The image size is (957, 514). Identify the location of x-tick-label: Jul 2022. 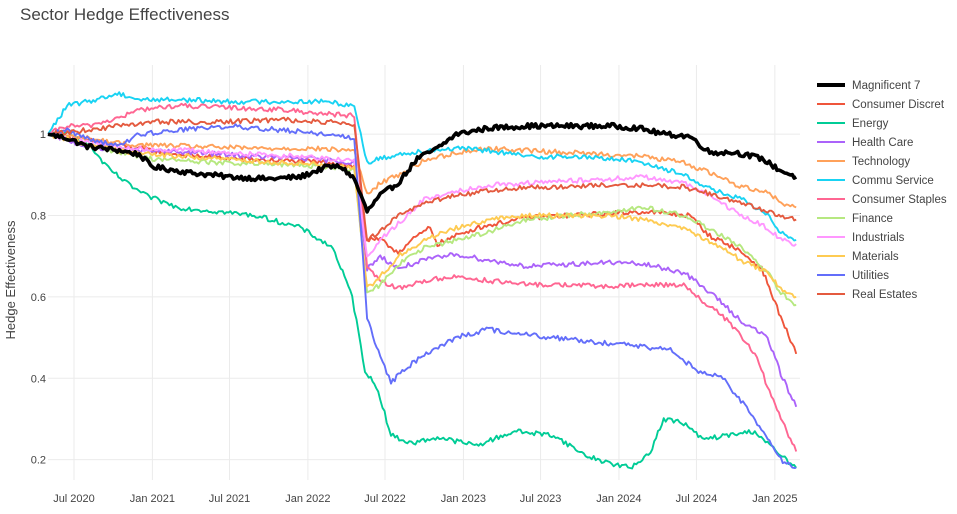
(385, 499).